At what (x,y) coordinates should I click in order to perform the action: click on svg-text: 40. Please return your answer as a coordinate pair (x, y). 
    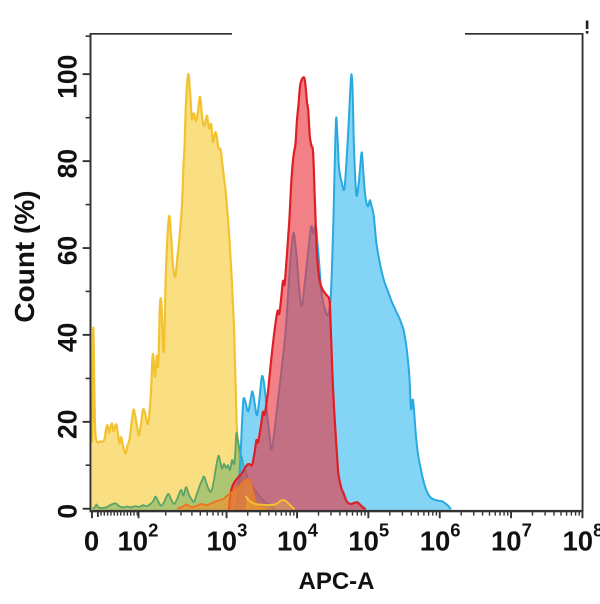
    Looking at the image, I should click on (68, 337).